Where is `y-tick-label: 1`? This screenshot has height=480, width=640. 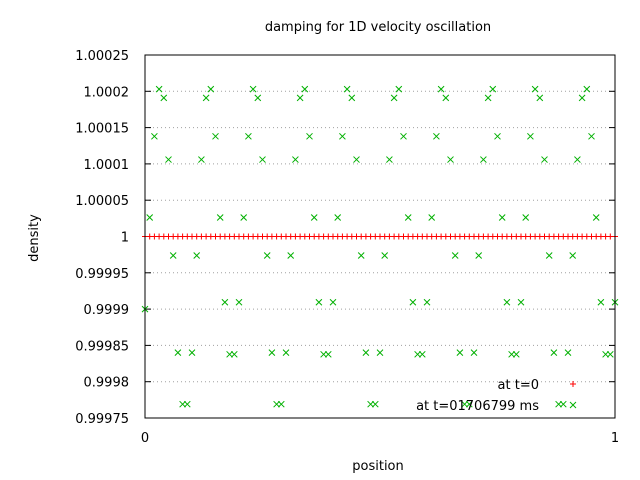 y-tick-label: 1 is located at coordinates (125, 238).